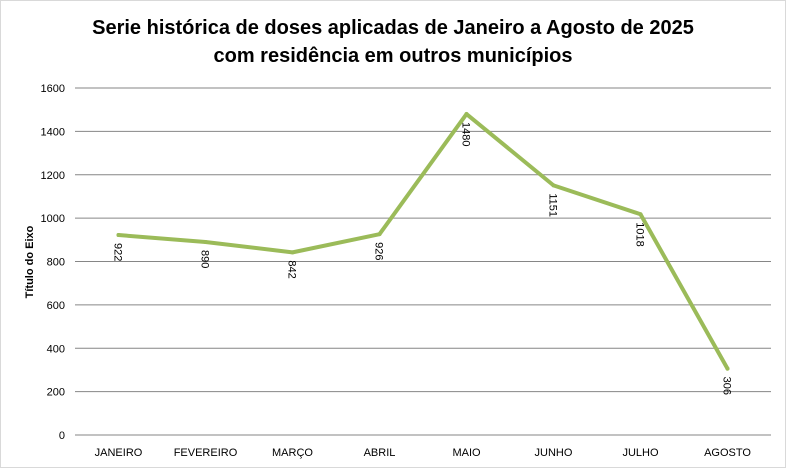  Describe the element at coordinates (53, 176) in the screenshot. I see `y-tick-label: 1200` at that location.